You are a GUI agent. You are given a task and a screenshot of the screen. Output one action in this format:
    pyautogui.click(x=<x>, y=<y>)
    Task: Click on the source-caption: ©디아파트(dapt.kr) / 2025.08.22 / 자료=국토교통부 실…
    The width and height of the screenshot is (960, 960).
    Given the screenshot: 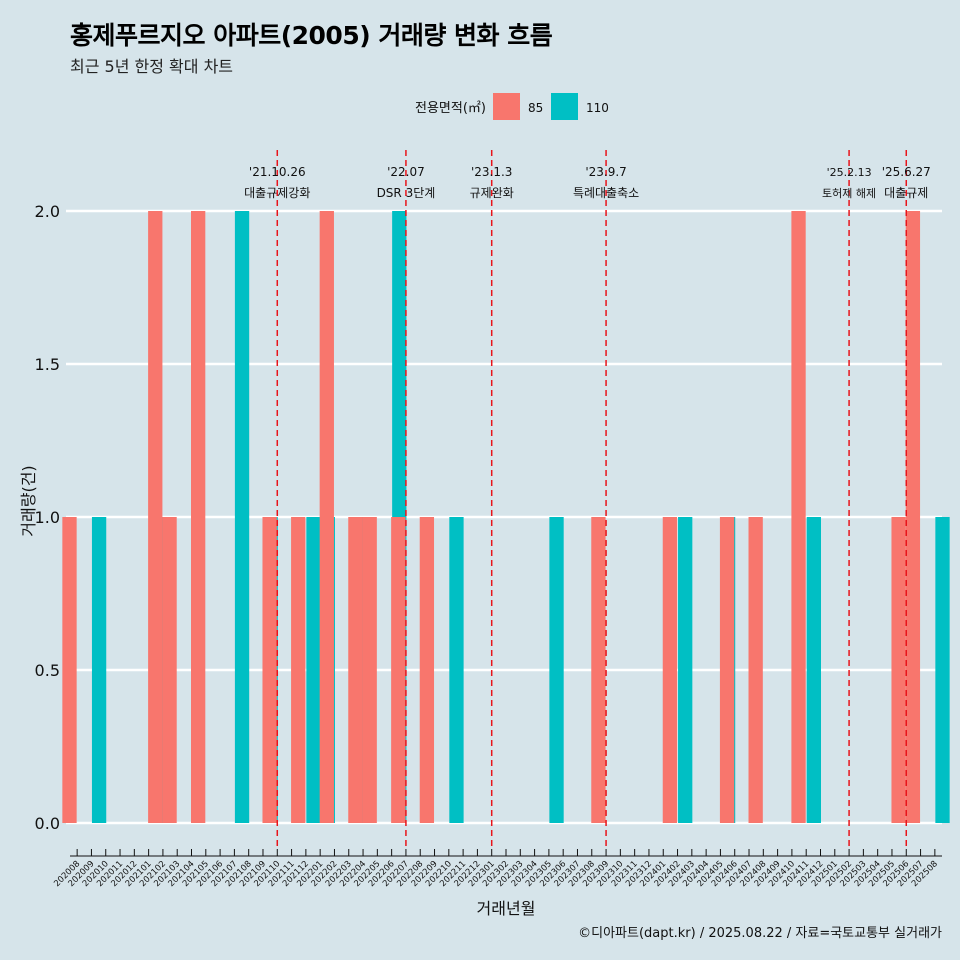 What is the action you would take?
    pyautogui.click(x=760, y=933)
    